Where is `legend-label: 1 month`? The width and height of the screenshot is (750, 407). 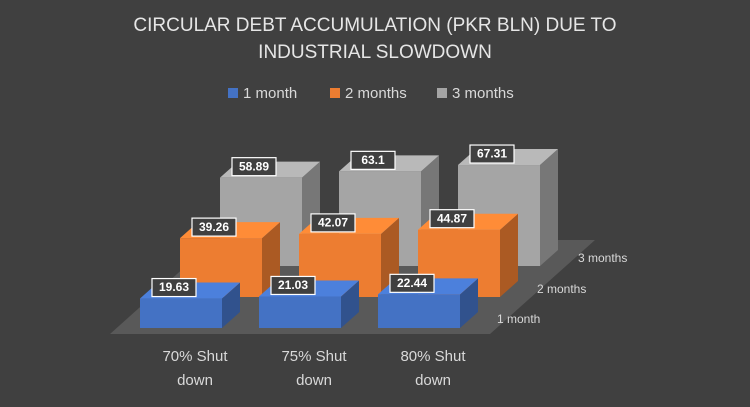 legend-label: 1 month is located at coordinates (270, 93).